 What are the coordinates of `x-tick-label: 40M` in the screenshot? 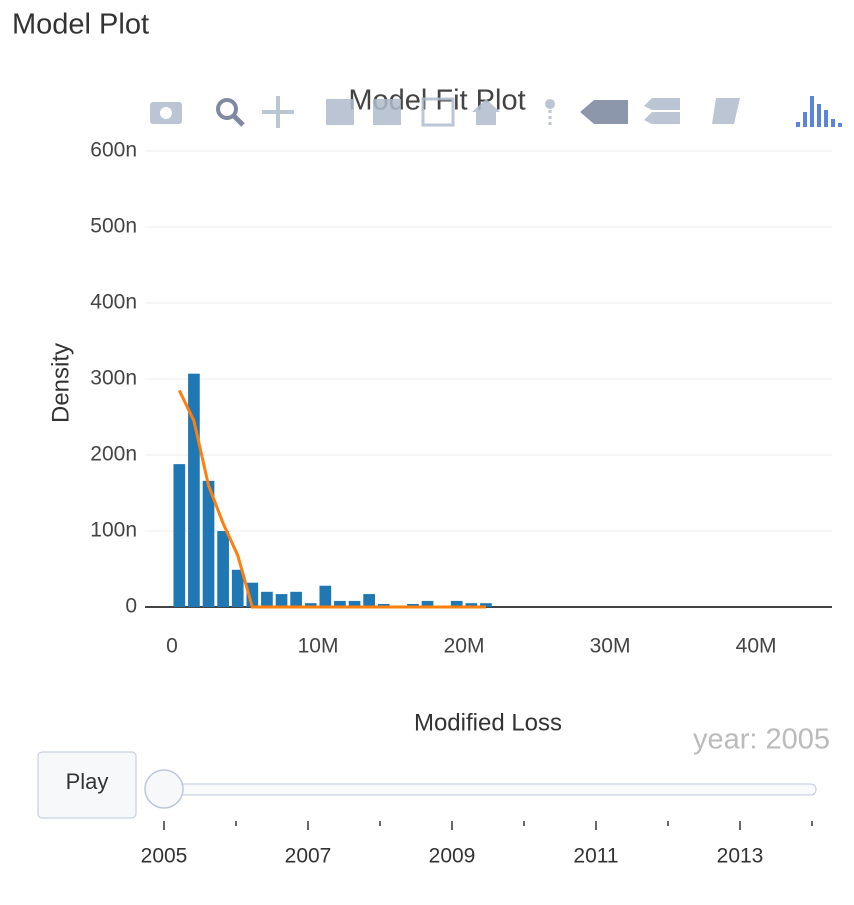 It's located at (756, 646).